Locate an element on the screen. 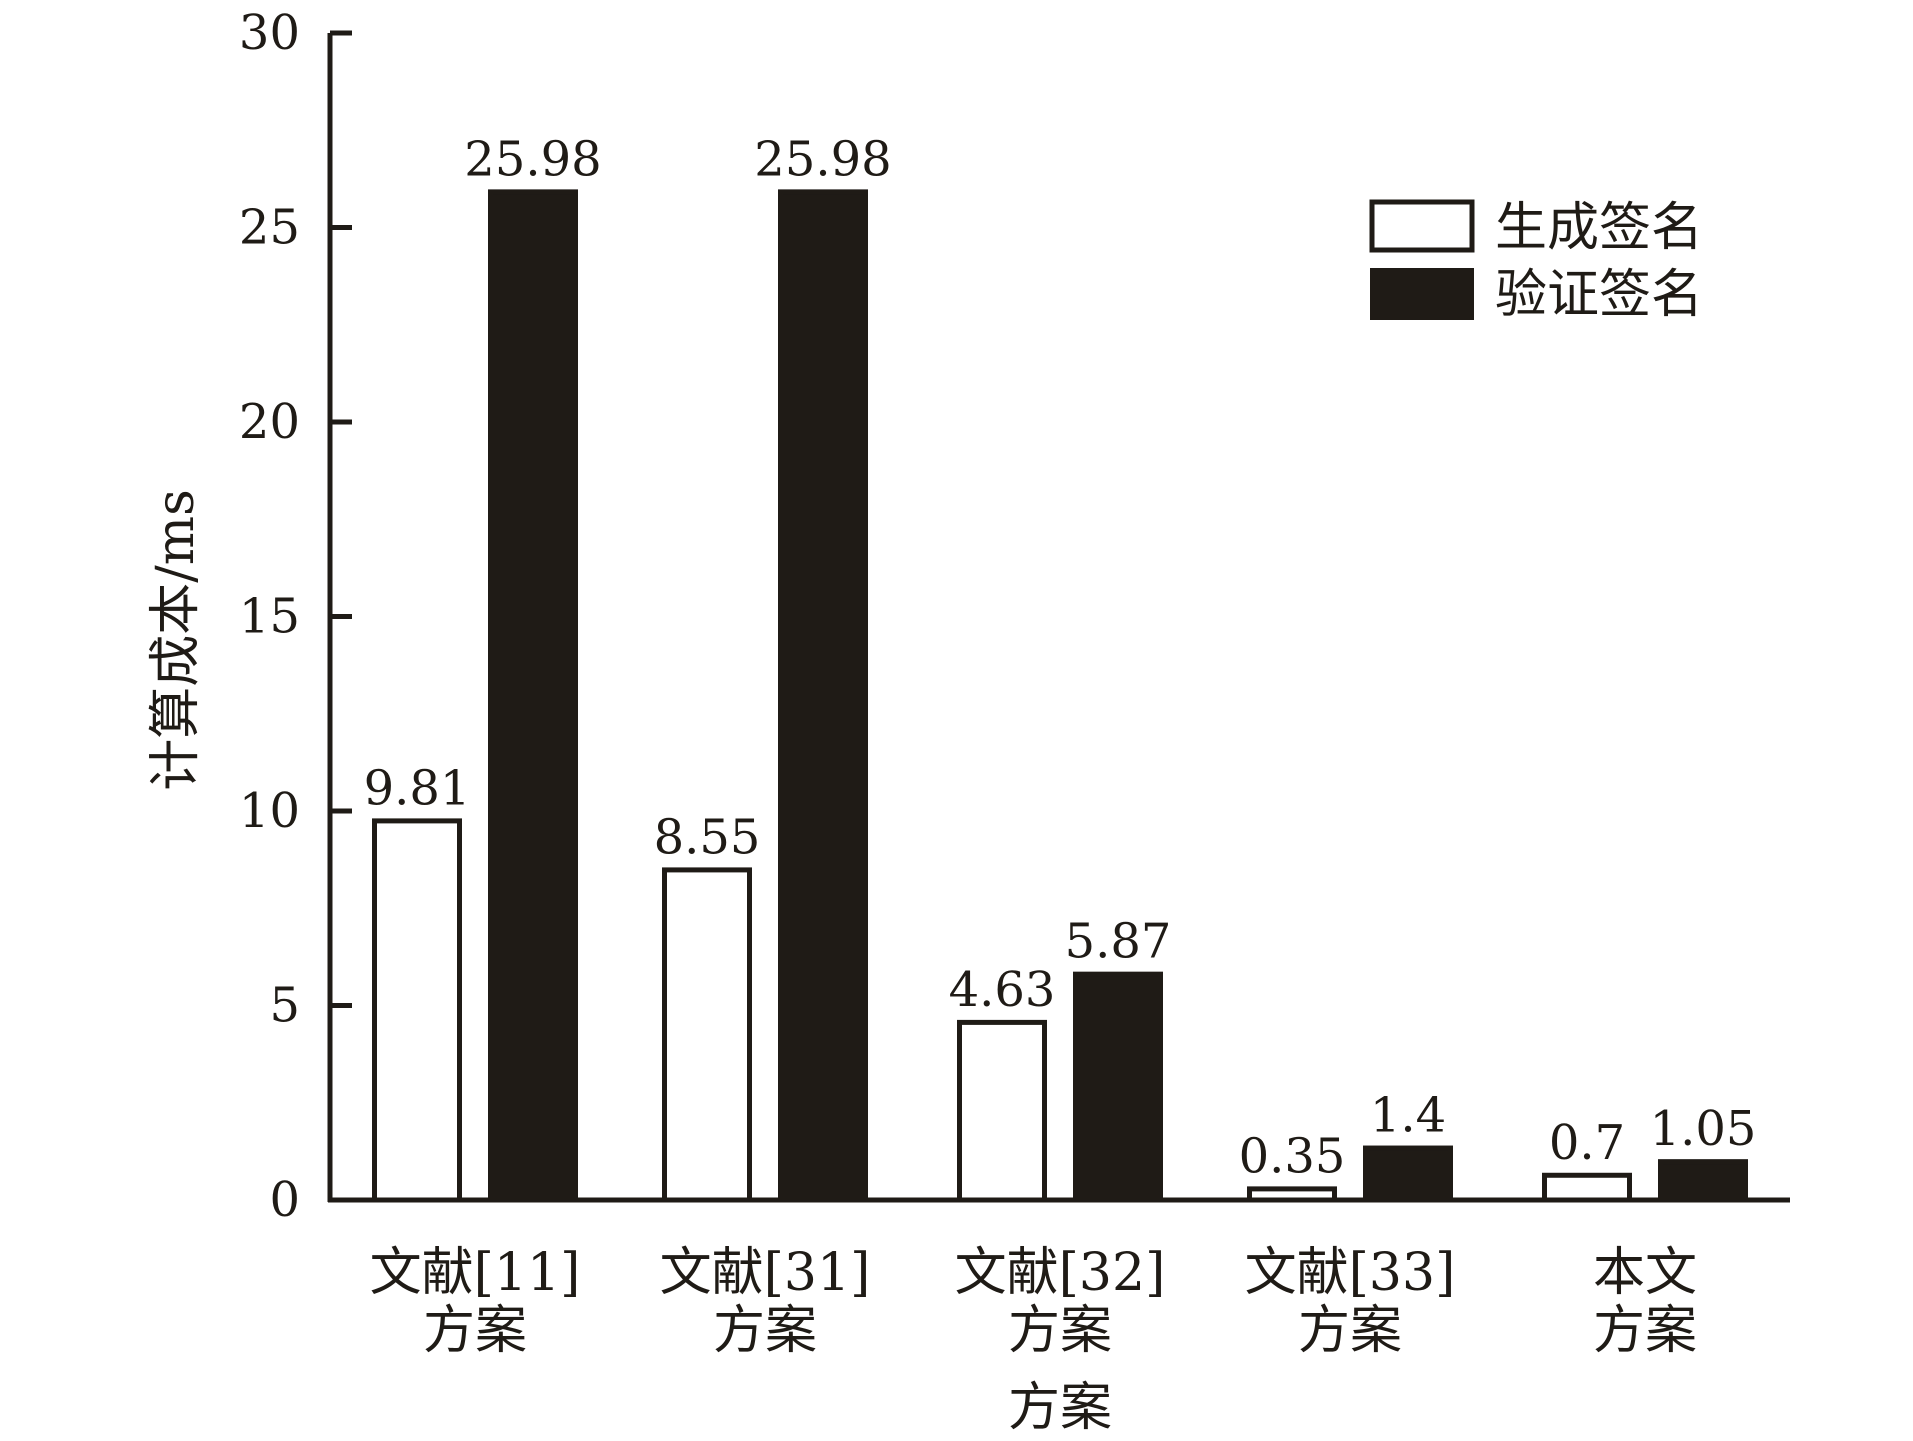 Image resolution: width=1913 pixels, height=1441 pixels. legend-swatch-generate is located at coordinates (1422, 226).